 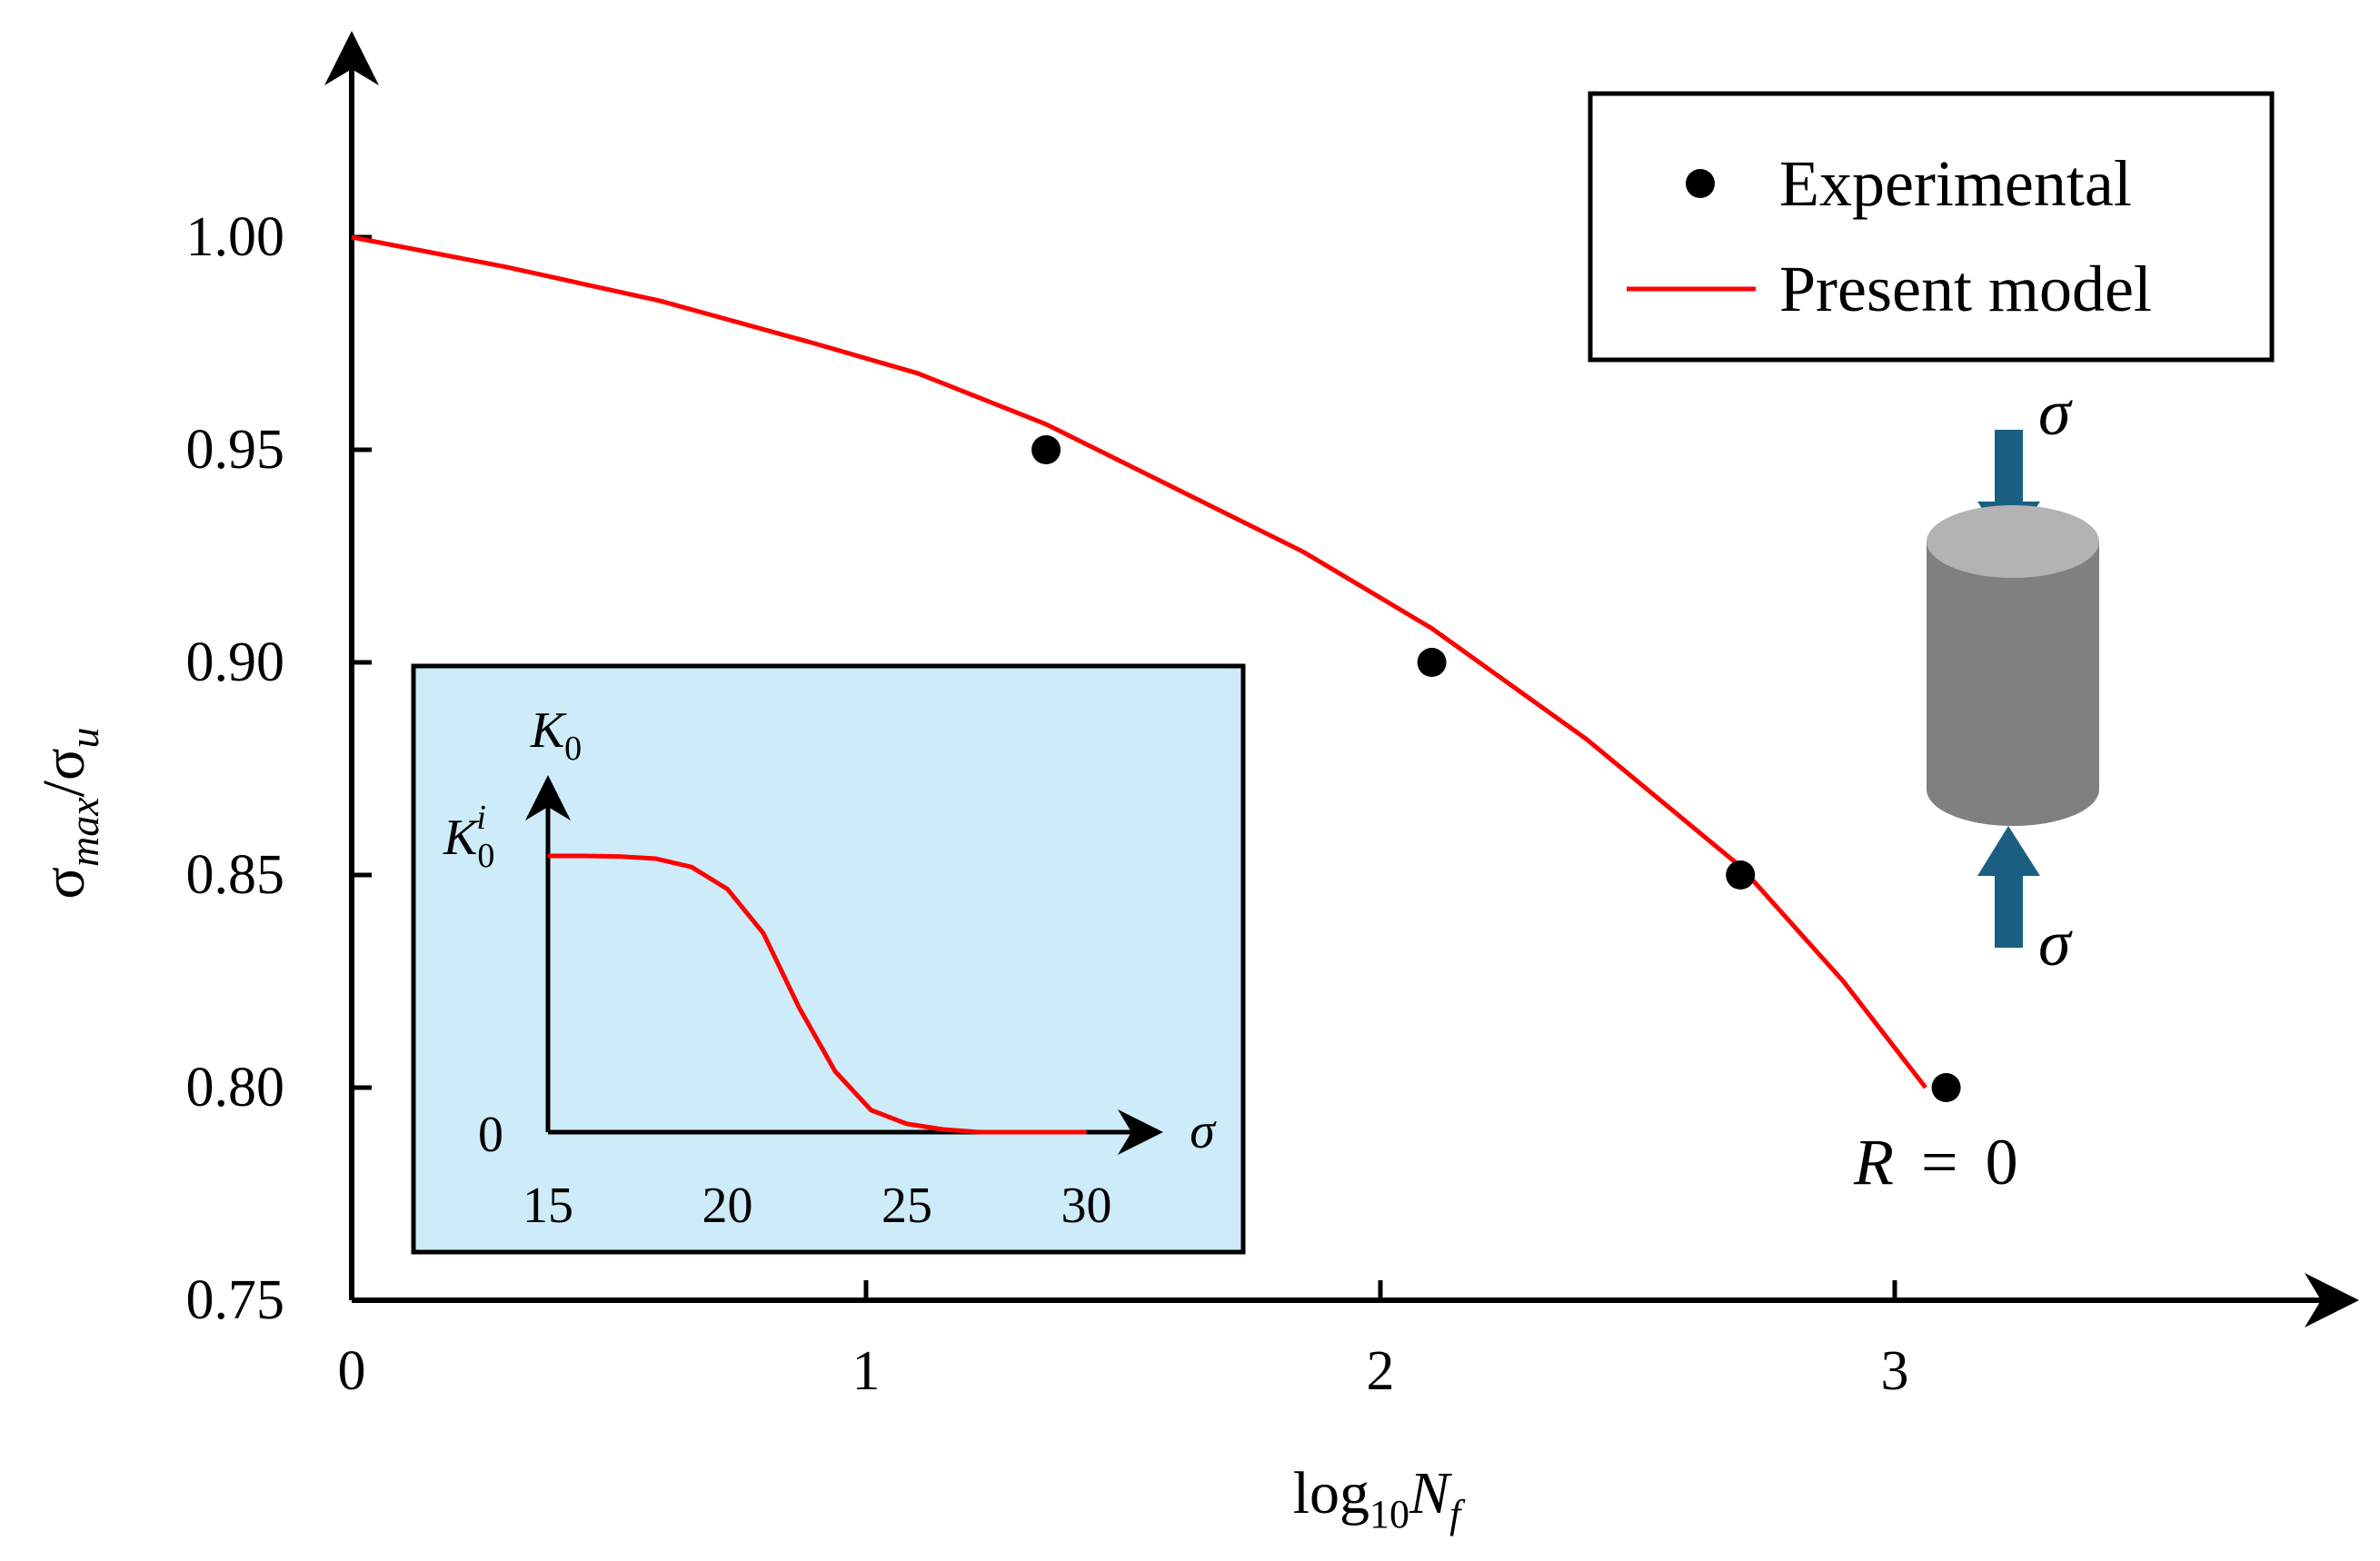 I want to click on inset-x-tick-label: 15, so click(x=548, y=1206).